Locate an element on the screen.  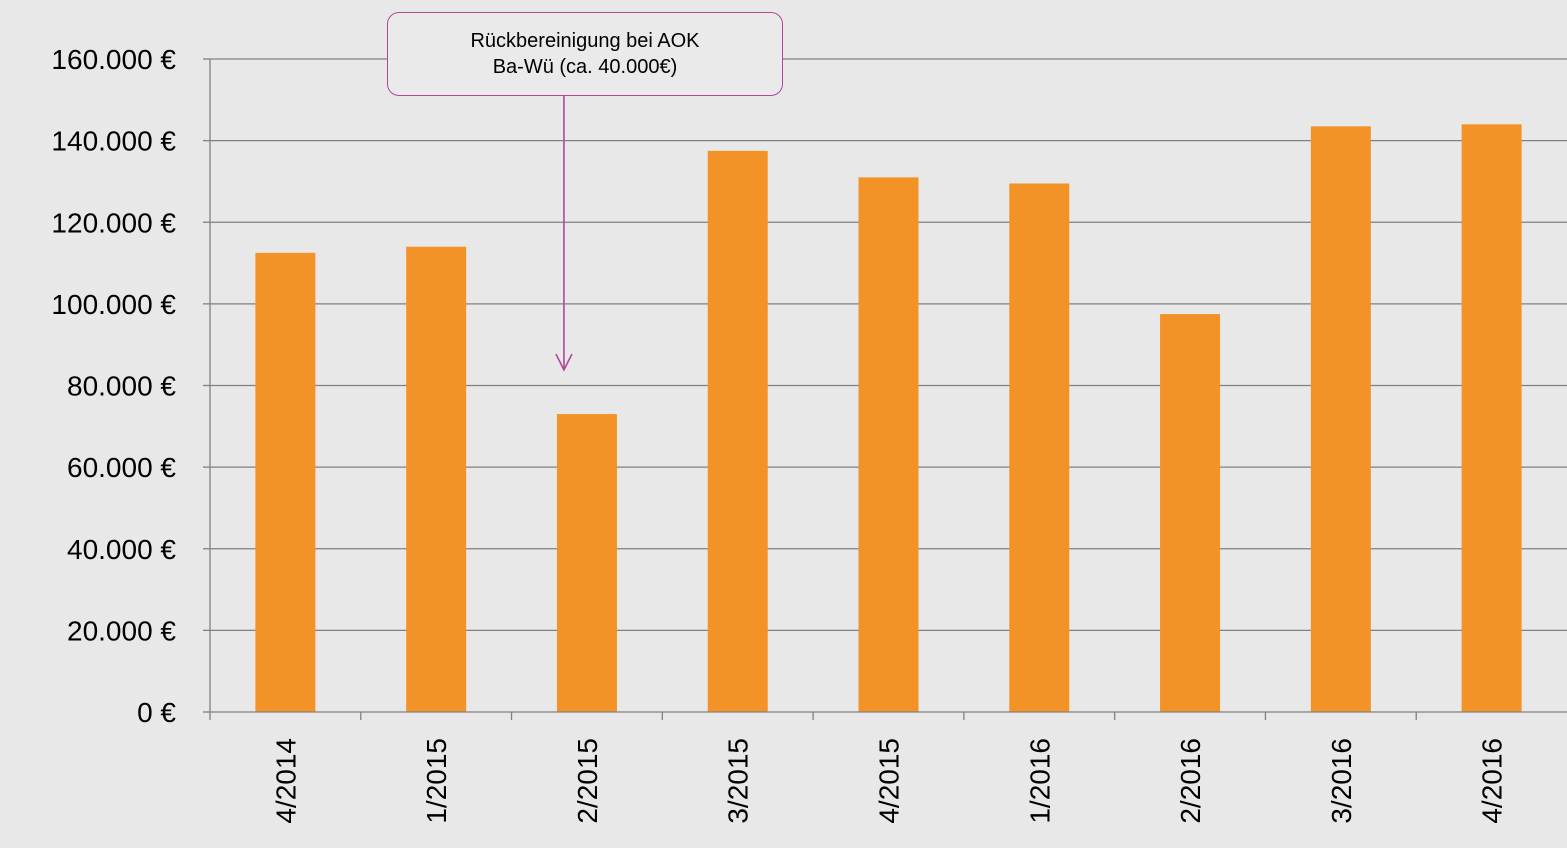
annotation-arrow is located at coordinates (564, 234).